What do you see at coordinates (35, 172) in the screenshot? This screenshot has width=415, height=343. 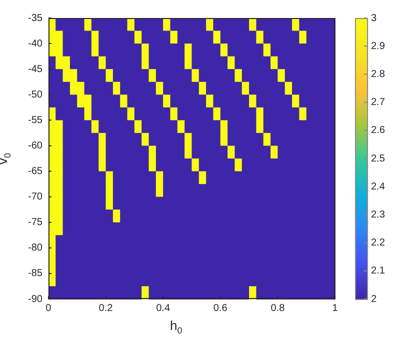 I see `y-tick-label: -65` at bounding box center [35, 172].